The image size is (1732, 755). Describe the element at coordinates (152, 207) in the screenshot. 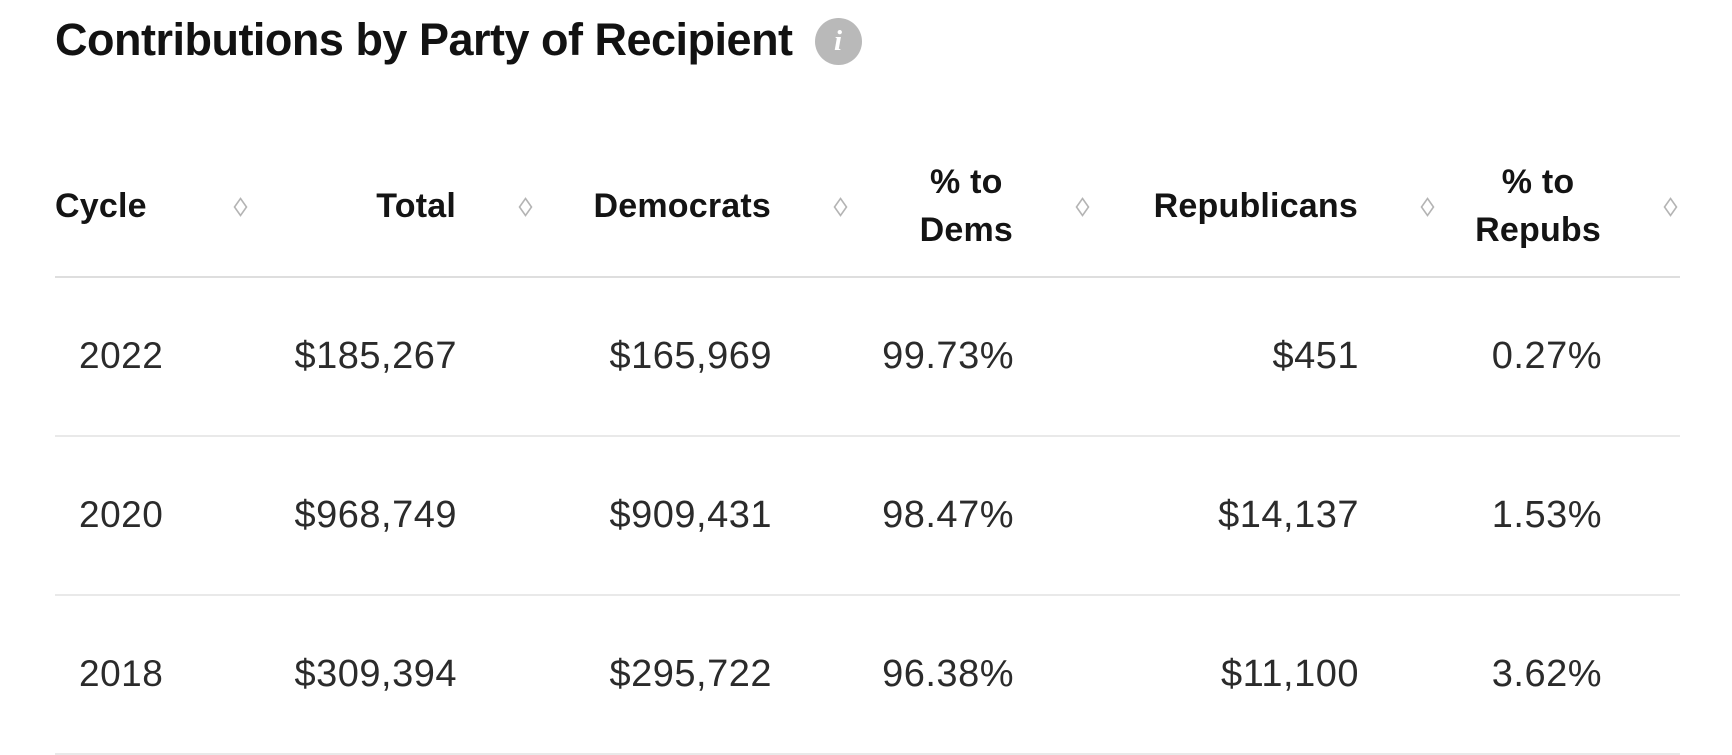

I see `column-header-cycle: Cycle` at that location.